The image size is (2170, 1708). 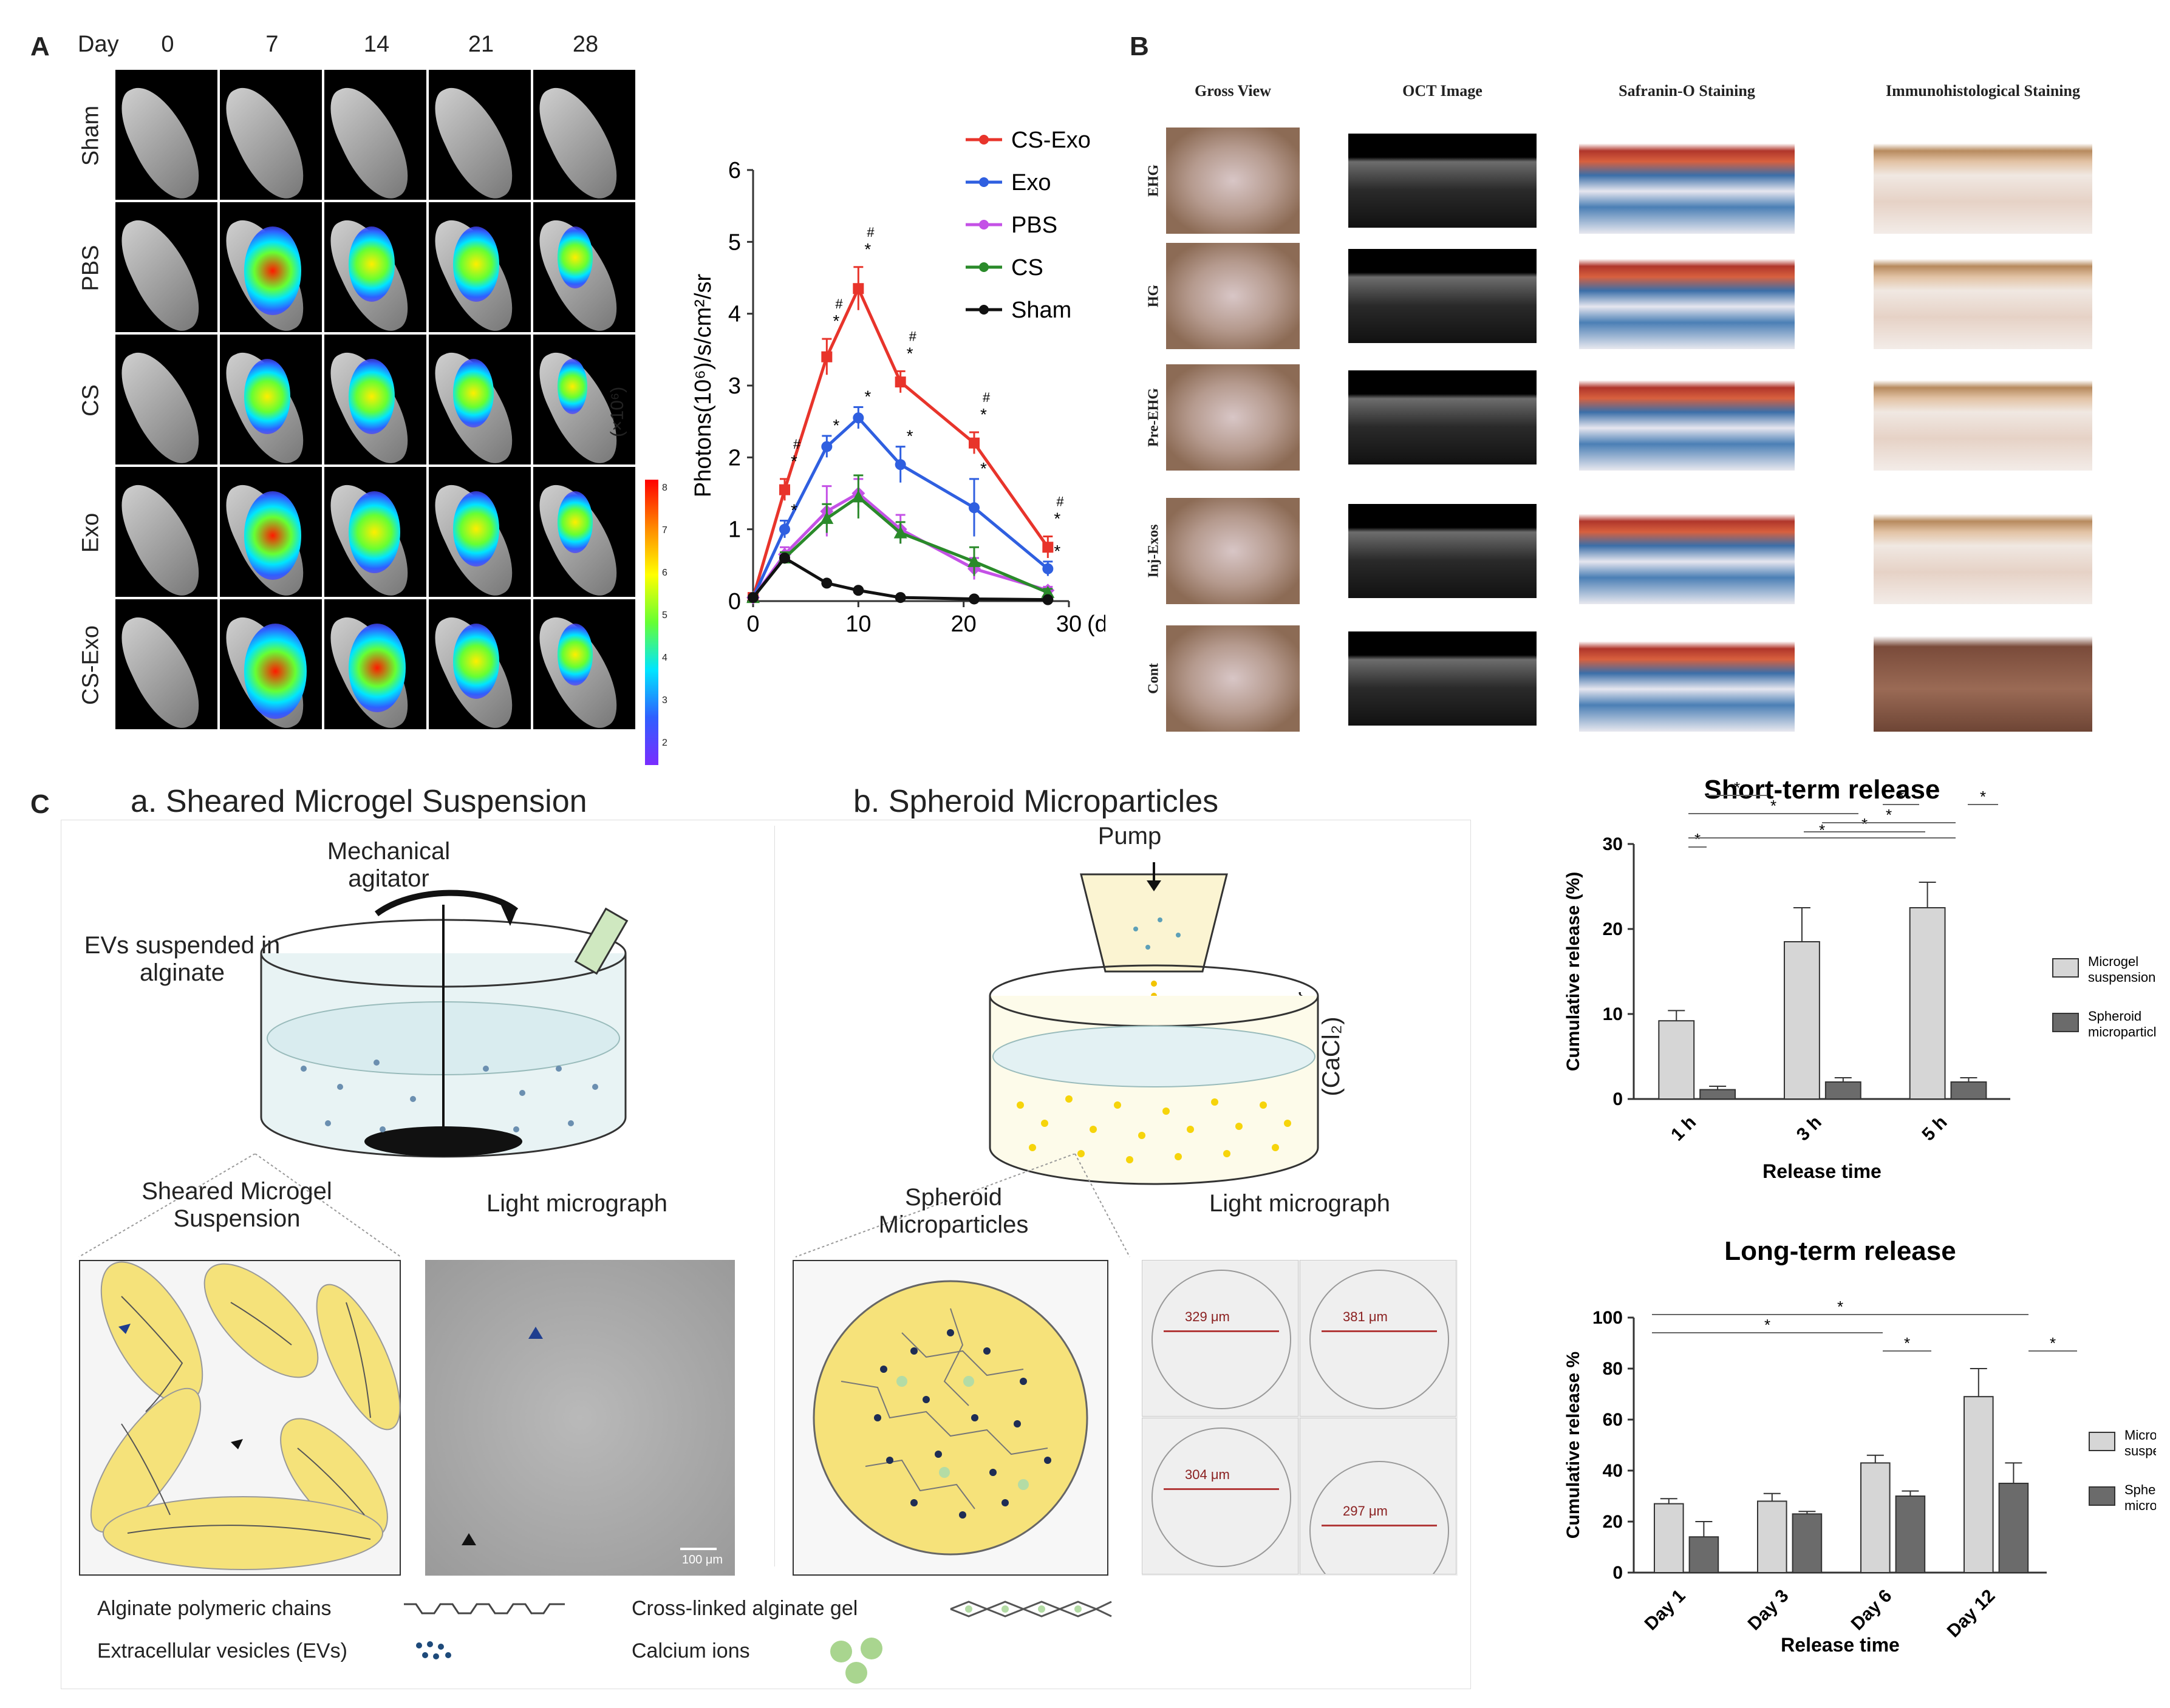 What do you see at coordinates (2122, 1032) in the screenshot?
I see `legend-label-line2: microparticles` at bounding box center [2122, 1032].